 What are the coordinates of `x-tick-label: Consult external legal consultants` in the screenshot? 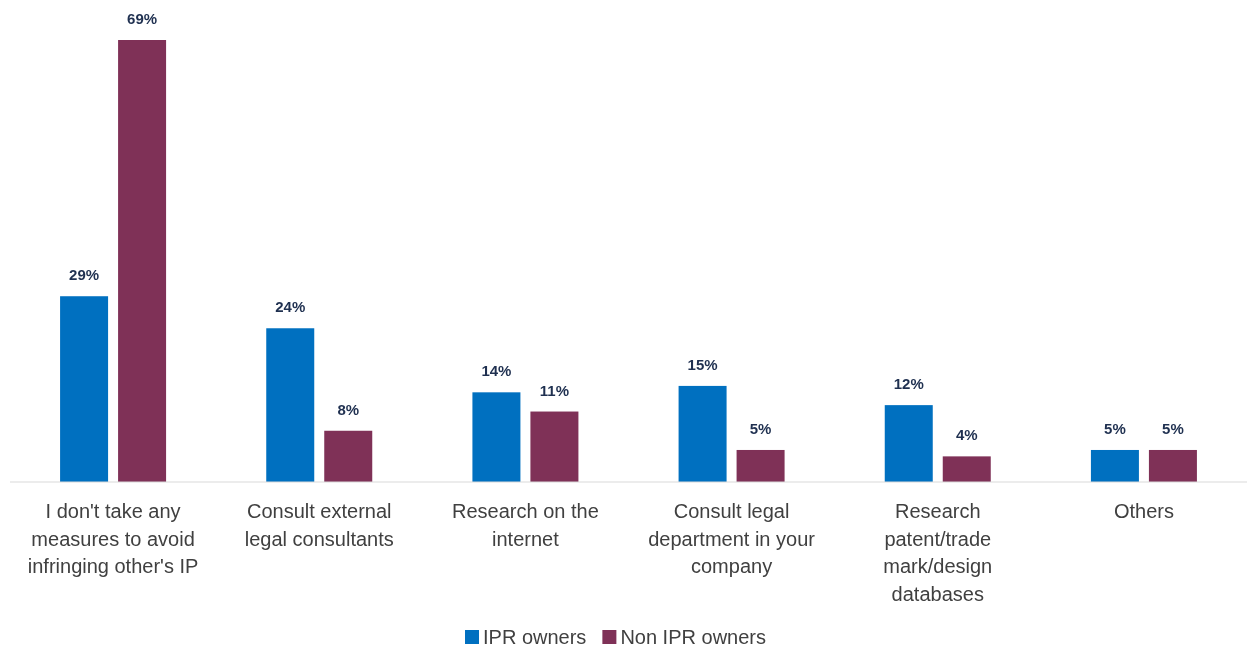 It's located at (319, 525).